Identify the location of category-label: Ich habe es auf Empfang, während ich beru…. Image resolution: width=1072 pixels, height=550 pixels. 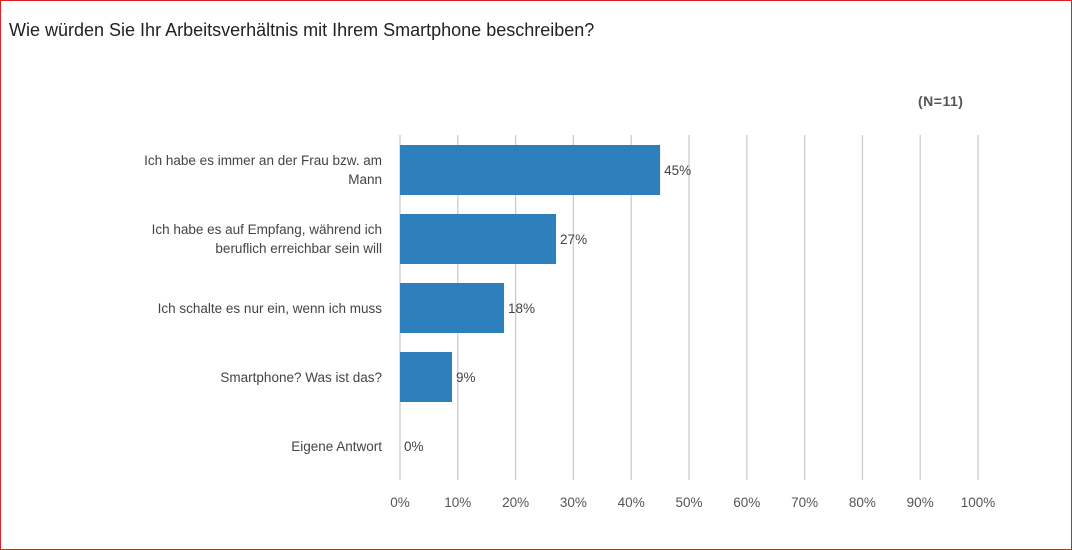
(267, 239).